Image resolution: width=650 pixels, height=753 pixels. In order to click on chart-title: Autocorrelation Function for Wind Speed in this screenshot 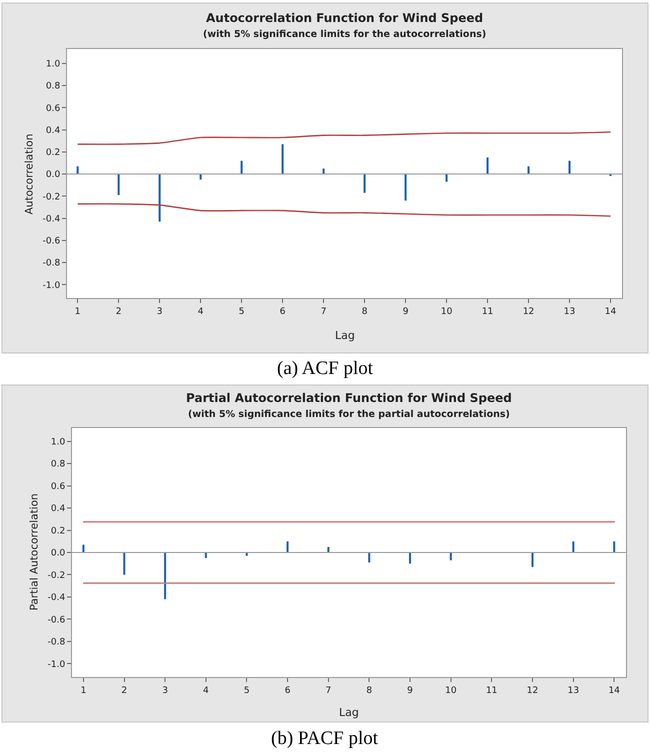, I will do `click(345, 18)`.